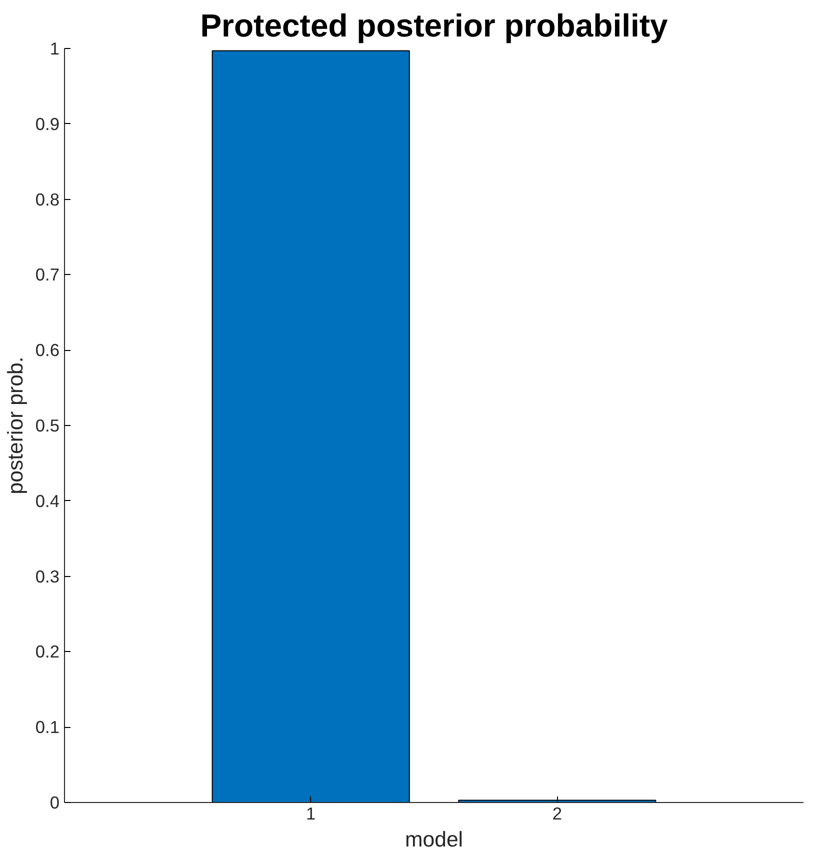 Image resolution: width=823 pixels, height=854 pixels. What do you see at coordinates (557, 814) in the screenshot?
I see `x-tick-label: 2` at bounding box center [557, 814].